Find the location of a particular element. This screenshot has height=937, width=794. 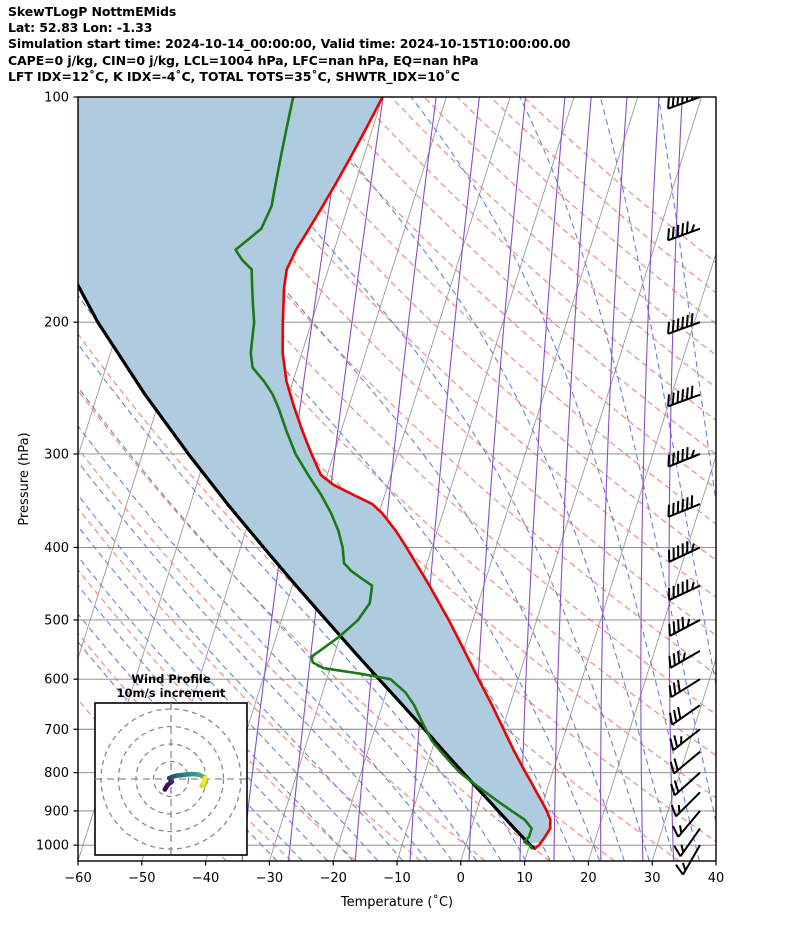

hodograph-group is located at coordinates (171, 779).